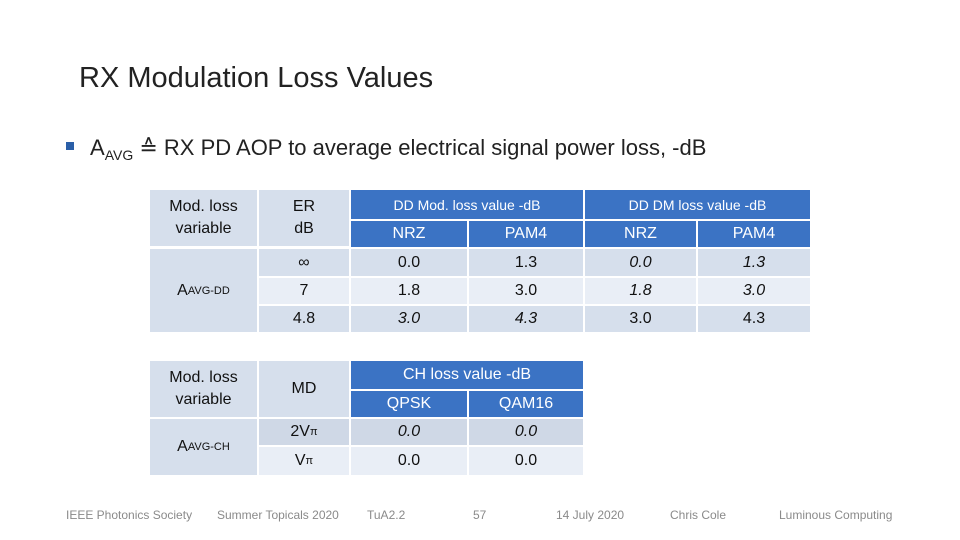 The width and height of the screenshot is (960, 540). I want to click on header-dd-nrz-label: NRZ, so click(409, 233).